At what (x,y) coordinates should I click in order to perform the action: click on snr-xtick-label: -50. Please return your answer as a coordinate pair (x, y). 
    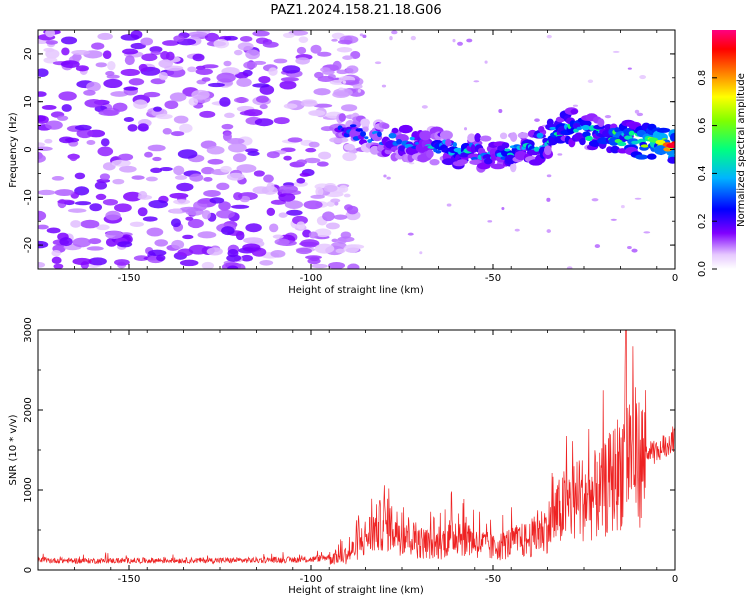
    Looking at the image, I should click on (493, 579).